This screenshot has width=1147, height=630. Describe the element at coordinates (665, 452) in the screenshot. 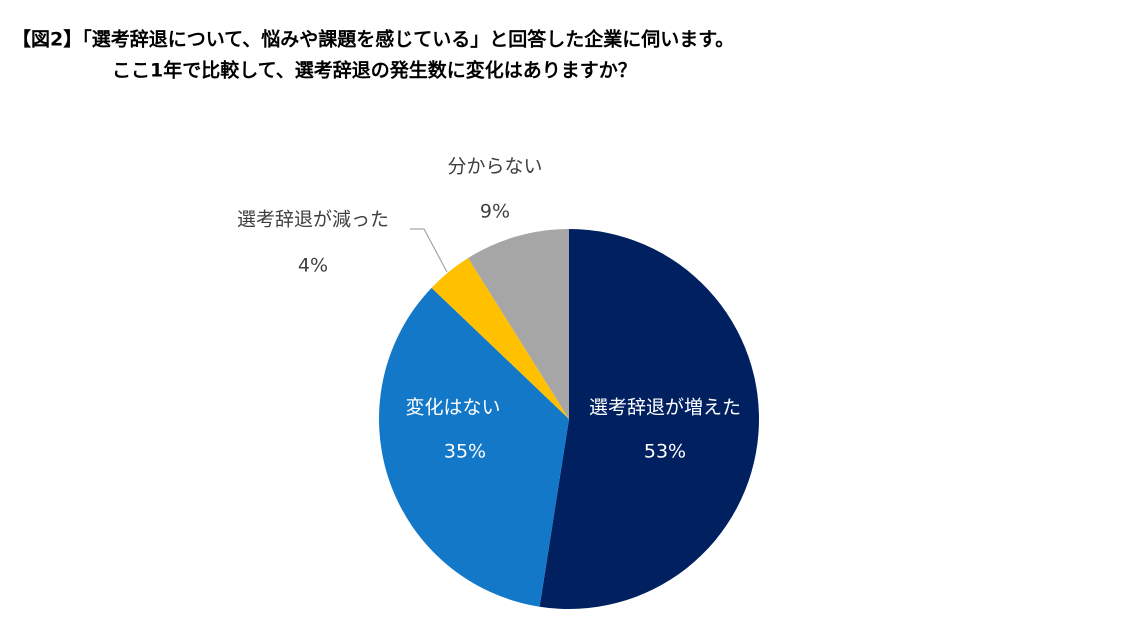

I see `value-label: 53%` at that location.